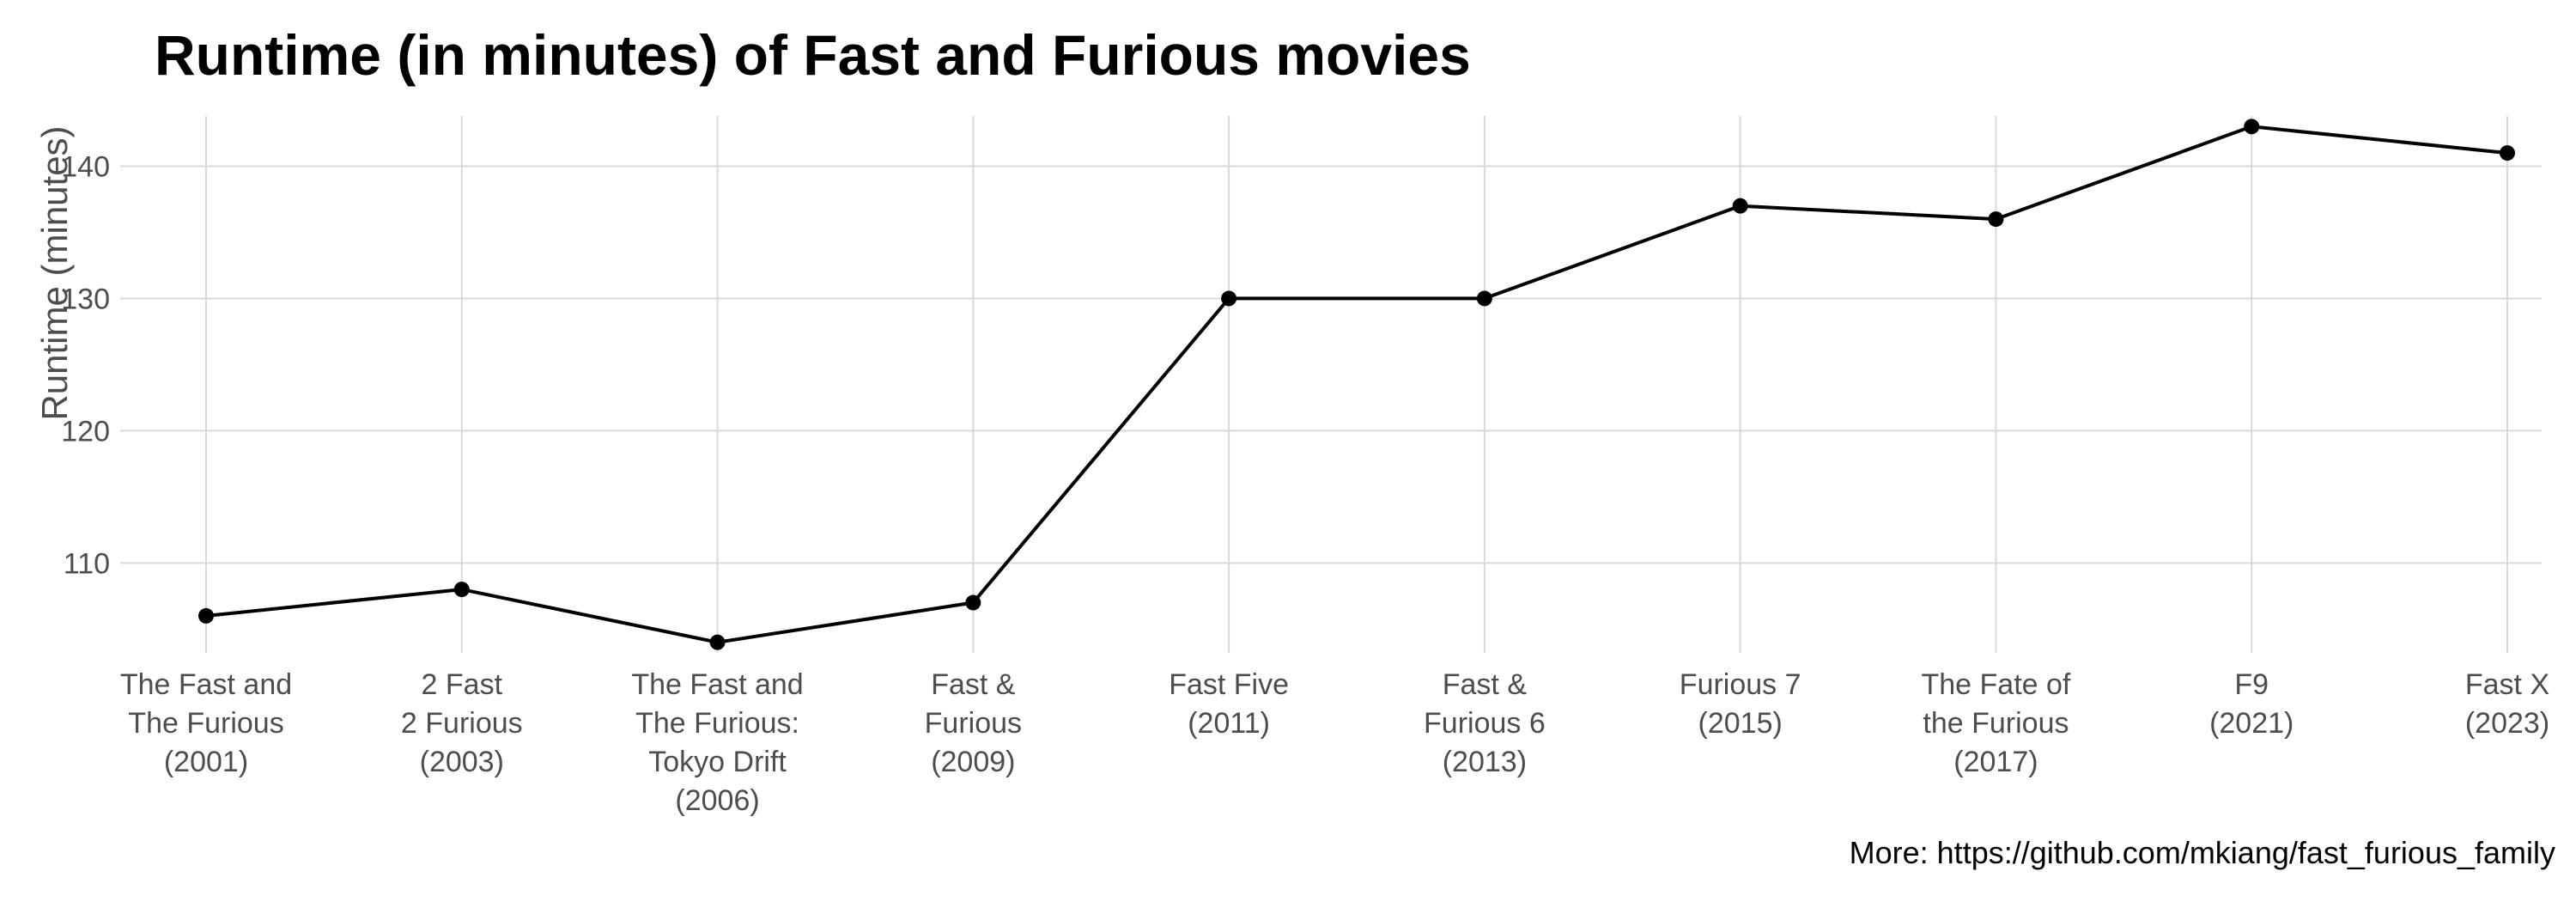 The height and width of the screenshot is (902, 2576). Describe the element at coordinates (206, 723) in the screenshot. I see `x-tick-label: The Fast and The Furious (2001)` at that location.